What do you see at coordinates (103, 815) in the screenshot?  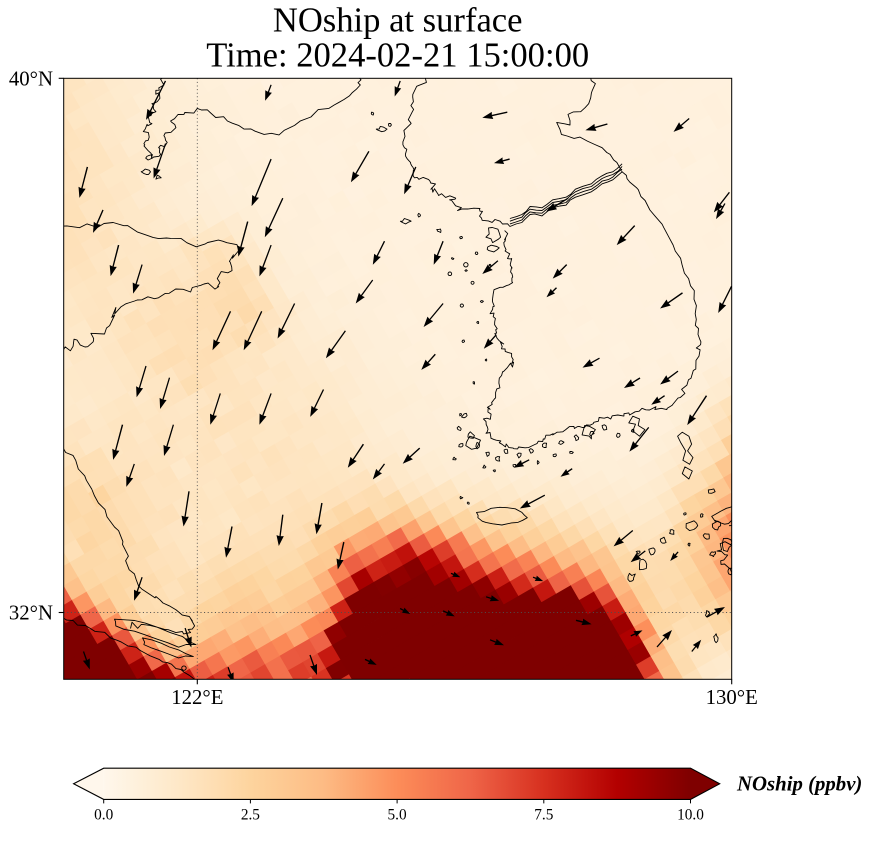 I see `svg-text: 0.0` at bounding box center [103, 815].